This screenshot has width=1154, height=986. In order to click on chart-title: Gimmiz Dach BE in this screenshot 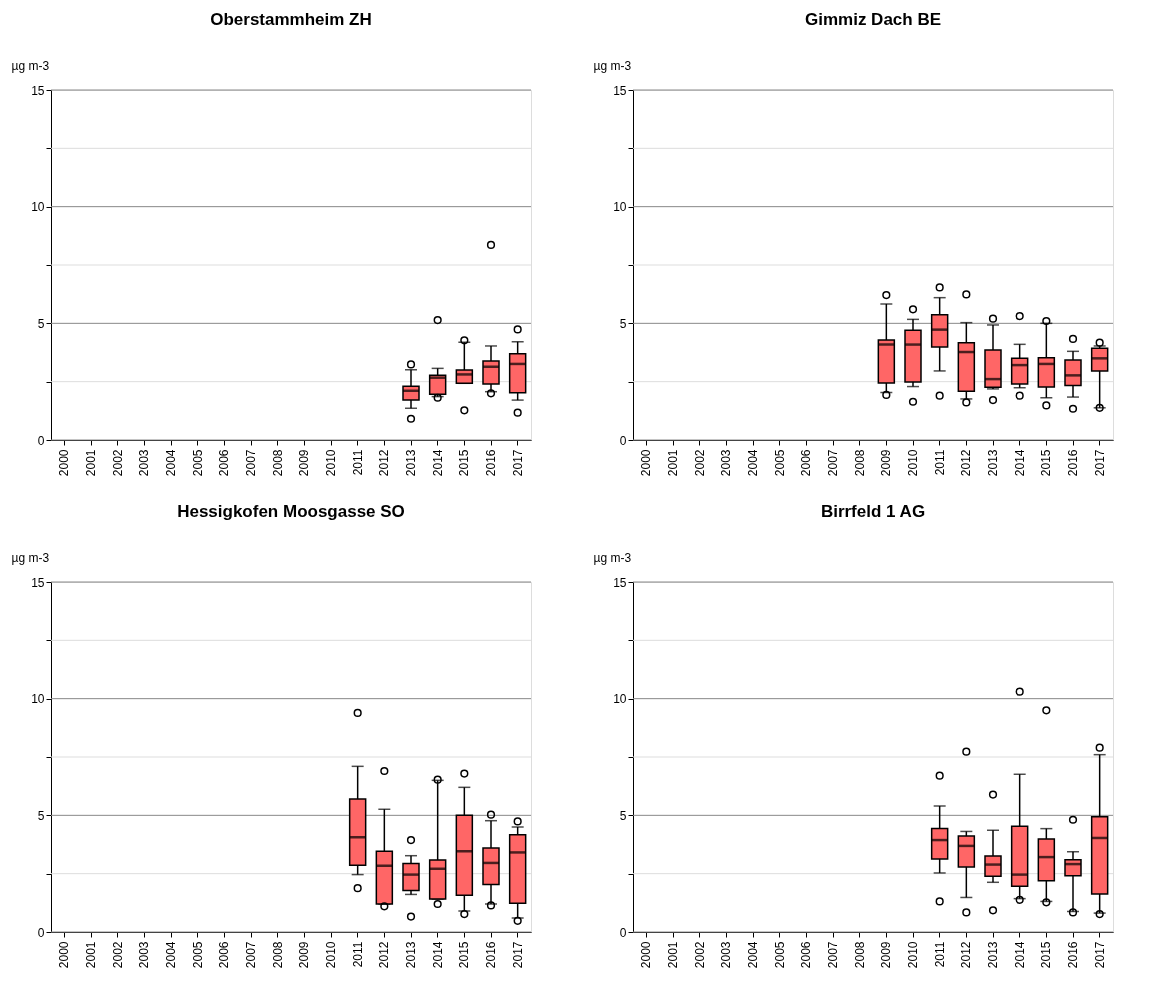, I will do `click(873, 19)`.